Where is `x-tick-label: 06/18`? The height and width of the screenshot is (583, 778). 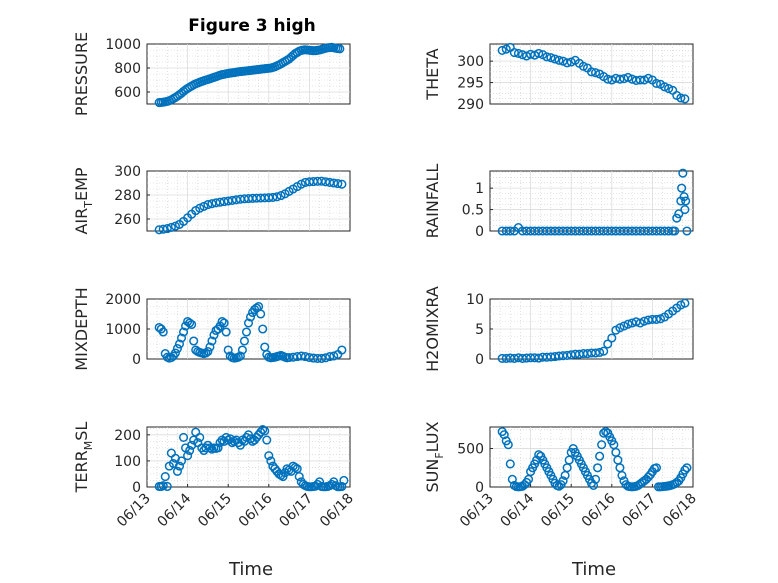 x-tick-label: 06/18 is located at coordinates (680, 511).